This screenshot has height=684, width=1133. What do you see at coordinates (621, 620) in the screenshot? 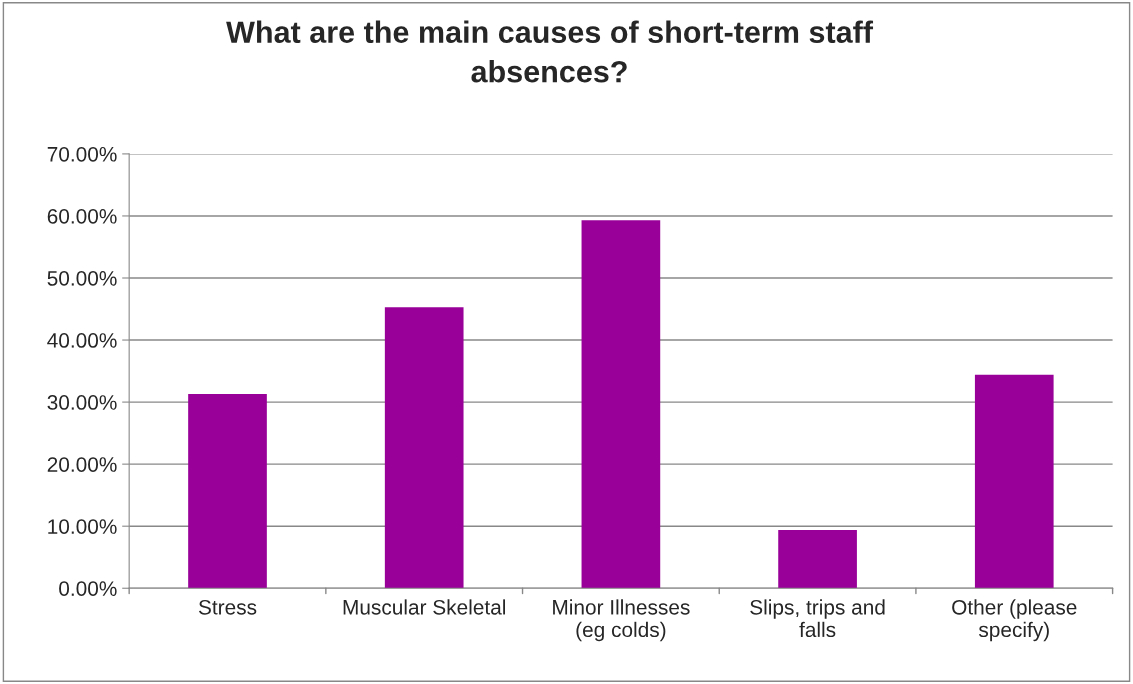
I see `x-tick-label: Minor Illnesses (eg colds)` at bounding box center [621, 620].